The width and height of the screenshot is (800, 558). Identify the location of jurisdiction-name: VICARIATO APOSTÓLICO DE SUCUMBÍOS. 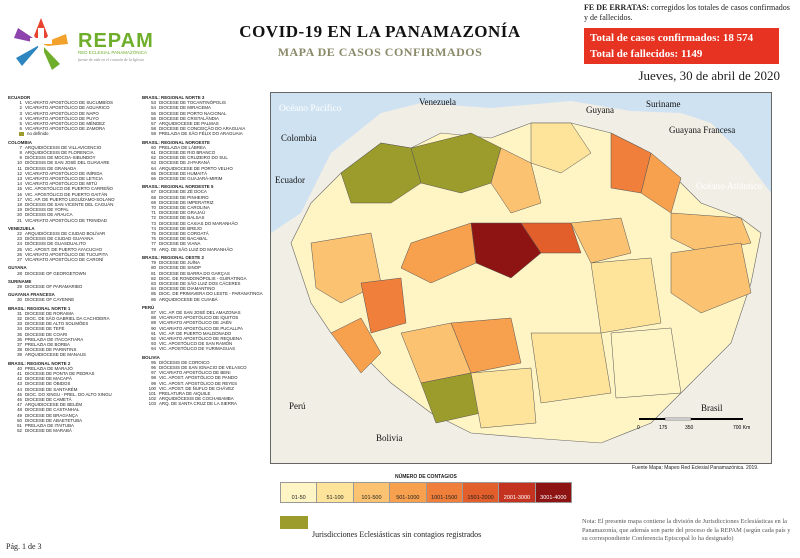
(69, 103).